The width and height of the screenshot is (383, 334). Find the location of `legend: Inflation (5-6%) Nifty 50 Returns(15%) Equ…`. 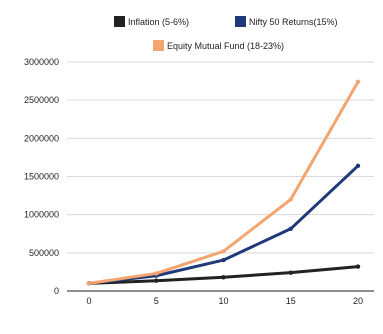

legend: Inflation (5-6%) Nifty 50 Returns(15%) Equ… is located at coordinates (226, 33).